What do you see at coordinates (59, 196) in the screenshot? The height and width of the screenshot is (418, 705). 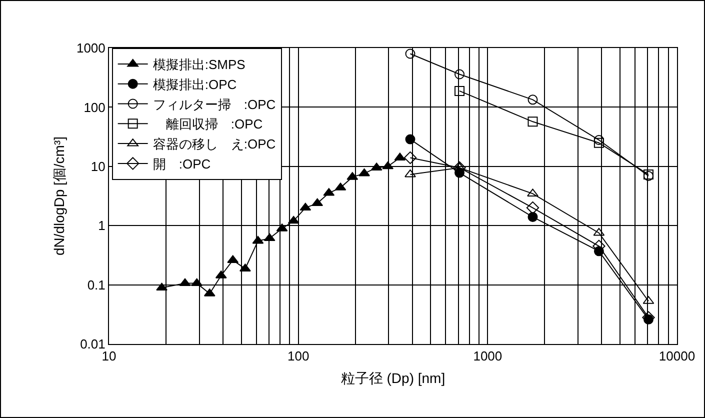 I see `y-axis-title: dN/dlogDp [個/cm³]` at bounding box center [59, 196].